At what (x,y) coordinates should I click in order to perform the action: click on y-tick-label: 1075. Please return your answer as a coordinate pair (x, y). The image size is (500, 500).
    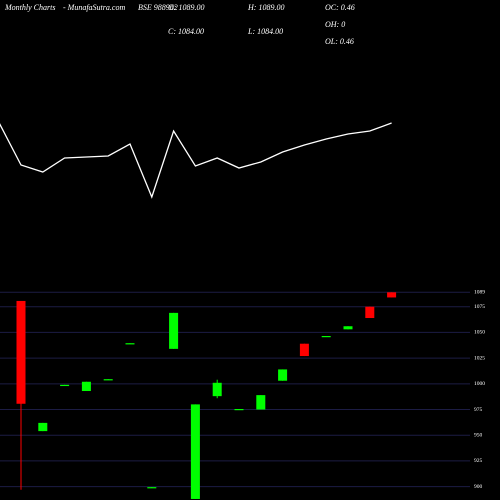
    Looking at the image, I should click on (479, 307).